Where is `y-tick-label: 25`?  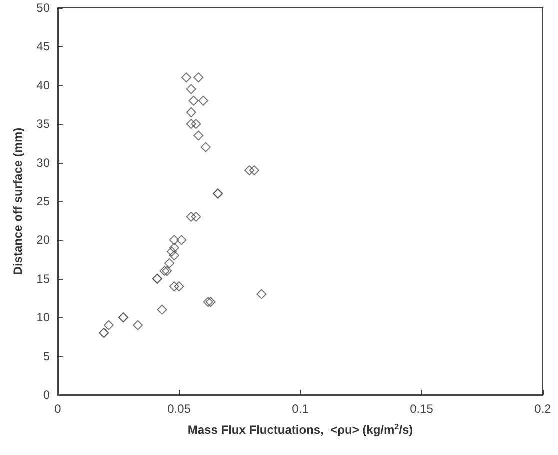 y-tick-label: 25 is located at coordinates (43, 201).